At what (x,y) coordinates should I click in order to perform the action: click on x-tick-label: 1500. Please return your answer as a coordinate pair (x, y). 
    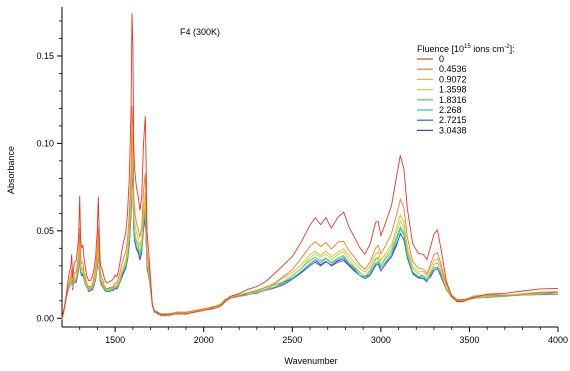
    Looking at the image, I should click on (115, 340).